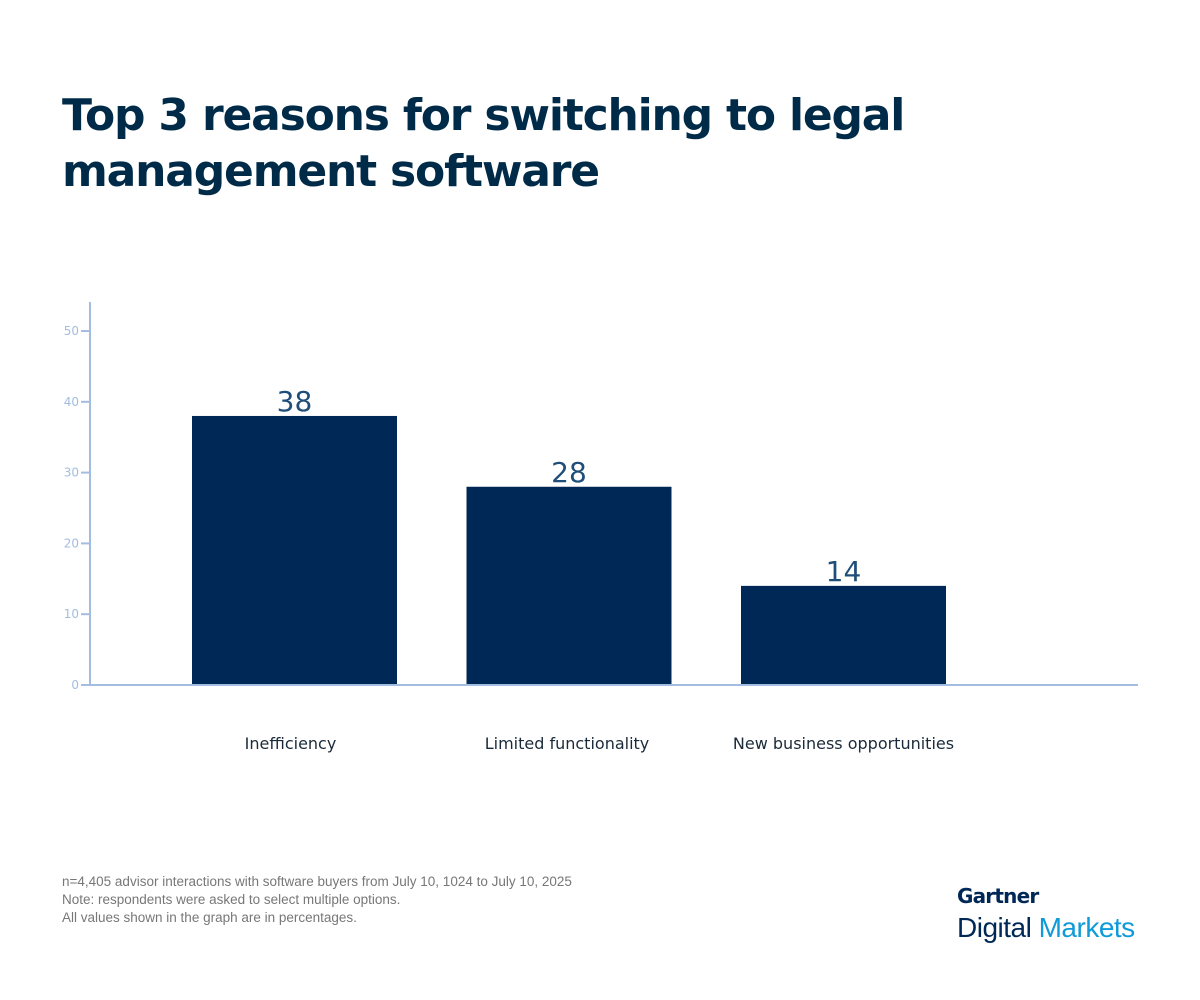 This screenshot has height=1000, width=1200. What do you see at coordinates (71, 473) in the screenshot?
I see `y-tick-label: 30` at bounding box center [71, 473].